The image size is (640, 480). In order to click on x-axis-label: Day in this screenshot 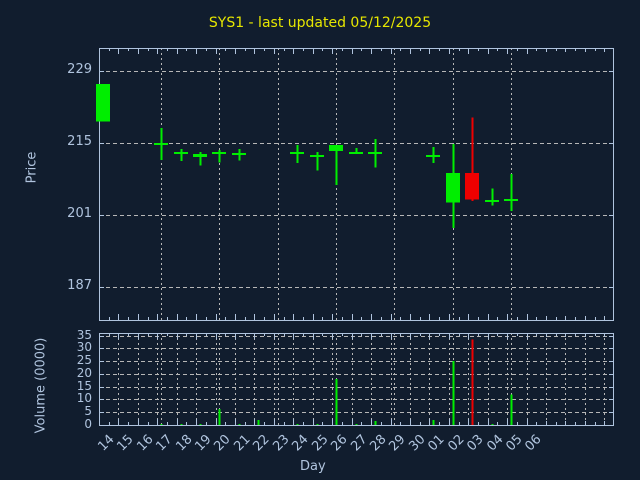, I will do `click(313, 466)`.